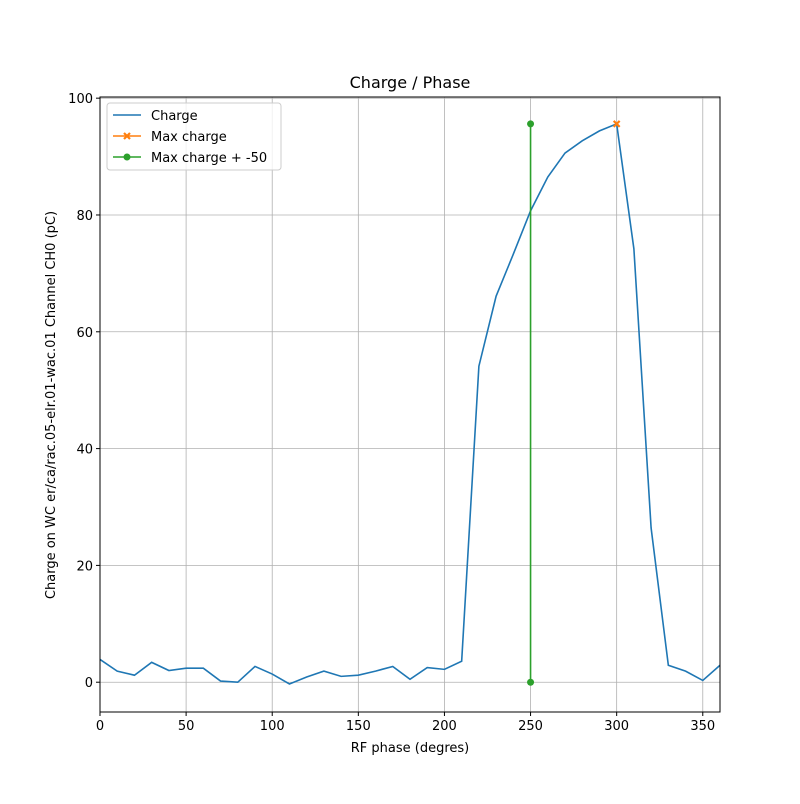 The width and height of the screenshot is (800, 804). What do you see at coordinates (100, 726) in the screenshot?
I see `x-tick-label: 0` at bounding box center [100, 726].